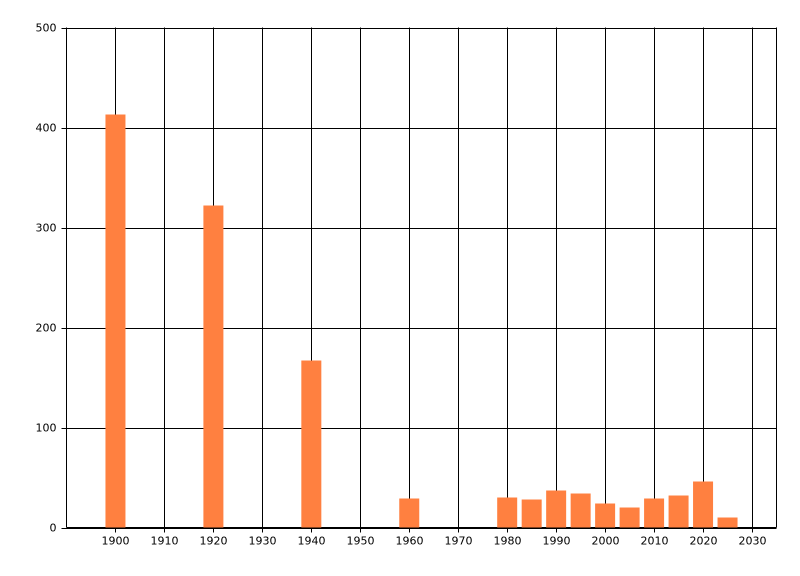 The height and width of the screenshot is (576, 800). I want to click on x-tick-label: 1970, so click(459, 541).